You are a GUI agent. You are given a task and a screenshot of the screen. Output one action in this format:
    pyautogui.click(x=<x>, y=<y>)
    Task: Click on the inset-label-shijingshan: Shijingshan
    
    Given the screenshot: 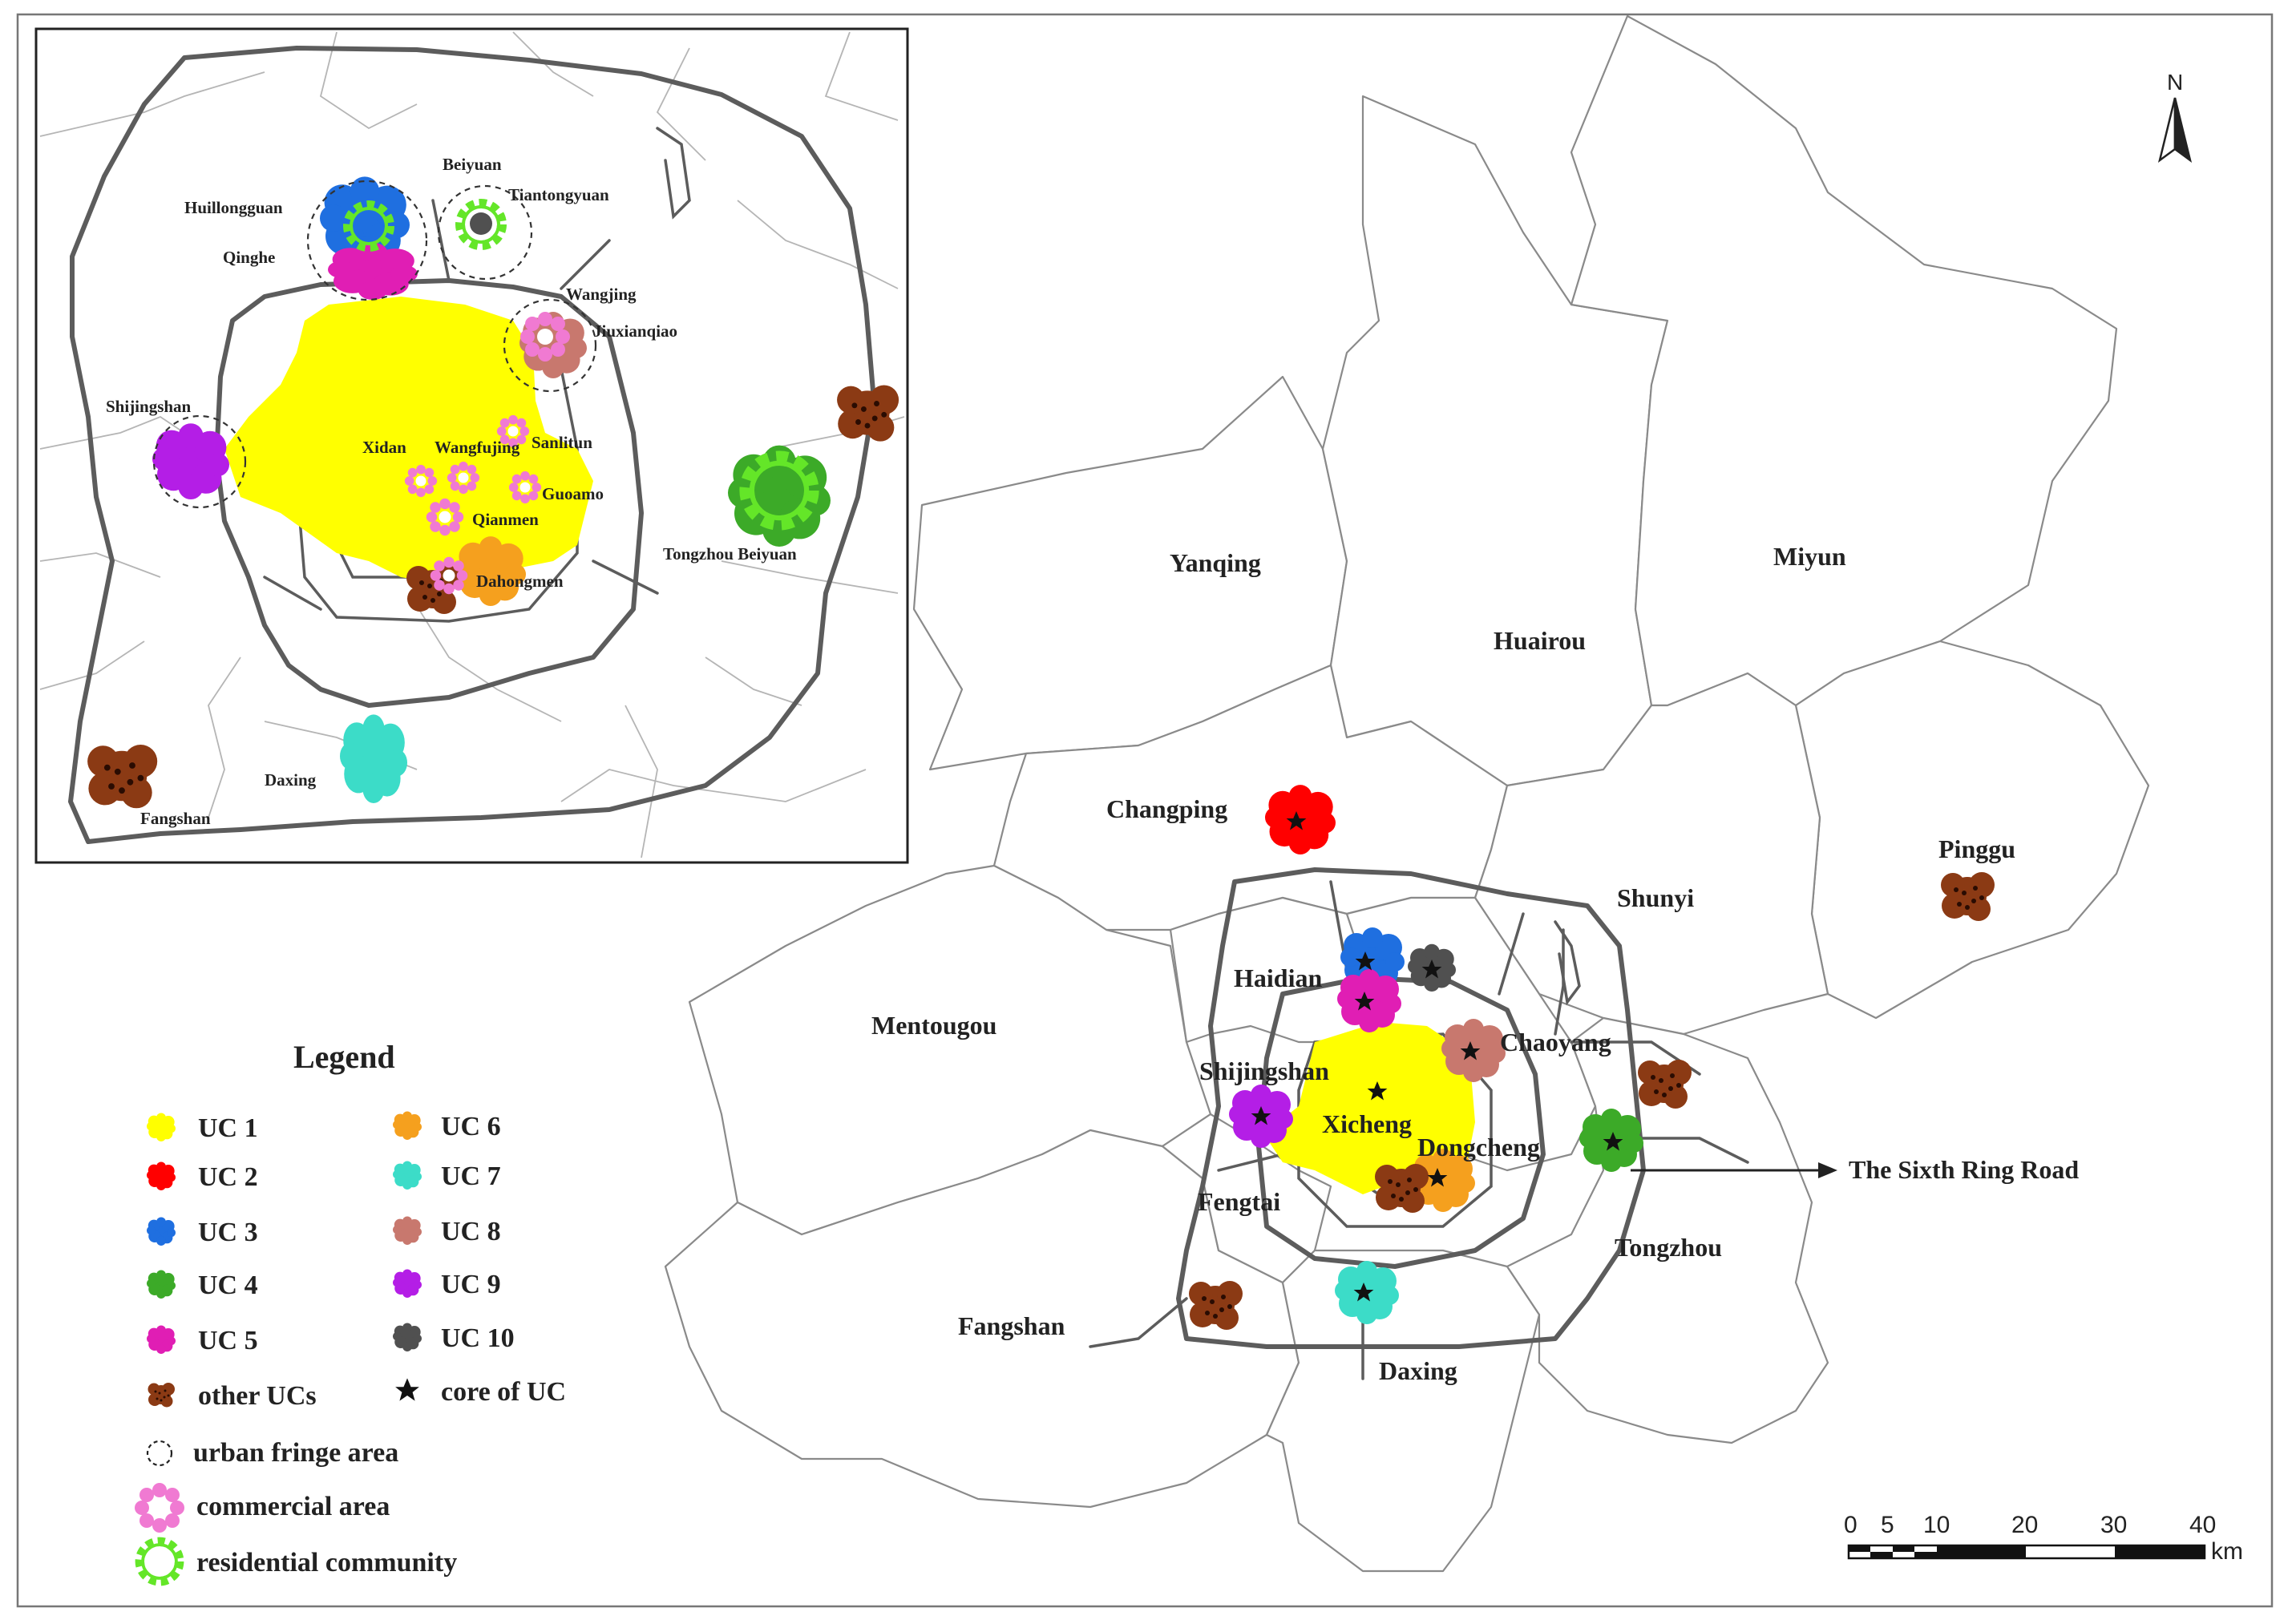 What is the action you would take?
    pyautogui.click(x=149, y=406)
    